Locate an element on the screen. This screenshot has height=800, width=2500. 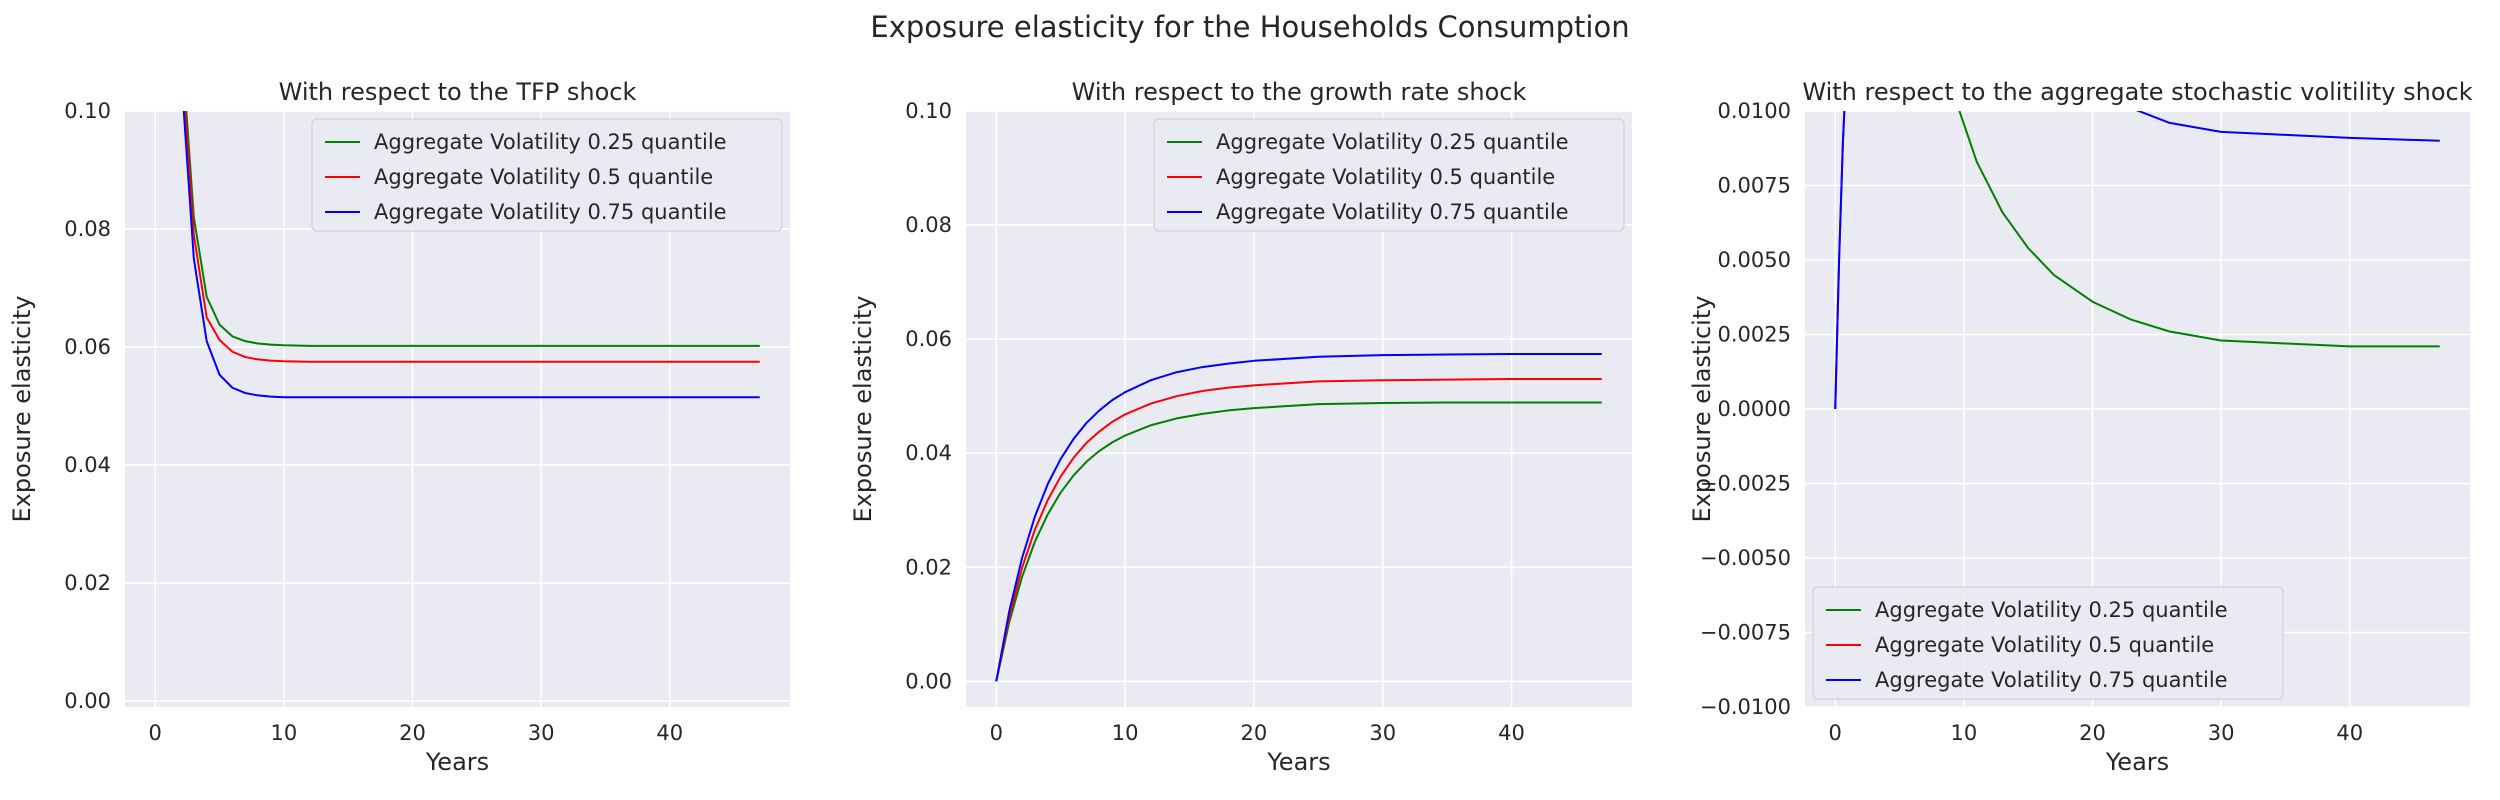
y-tick-label: −0.0075 is located at coordinates (1745, 633).